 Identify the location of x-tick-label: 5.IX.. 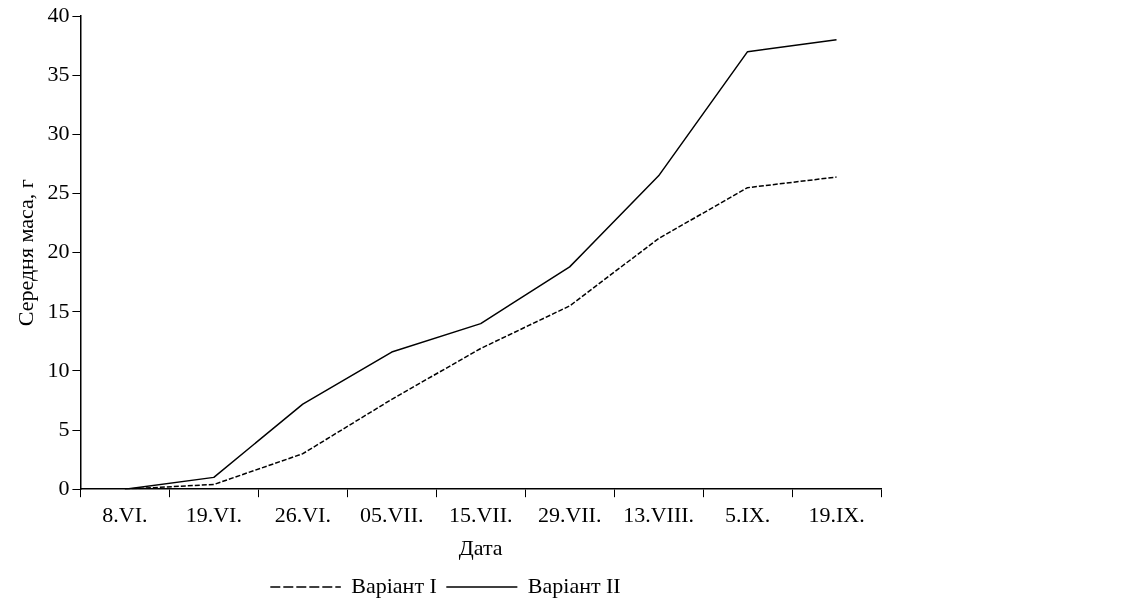
(747, 515).